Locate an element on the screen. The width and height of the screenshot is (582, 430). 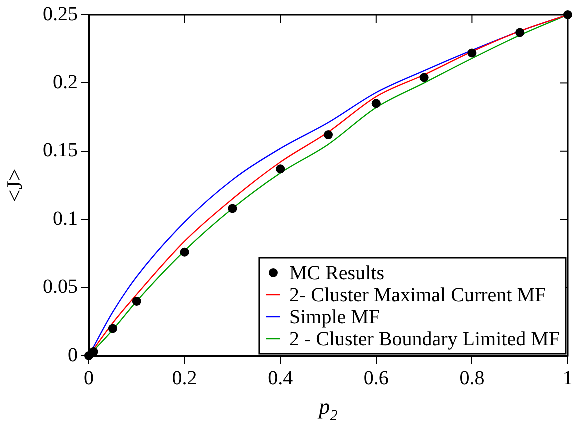
x-tick-label: 0 is located at coordinates (89, 378).